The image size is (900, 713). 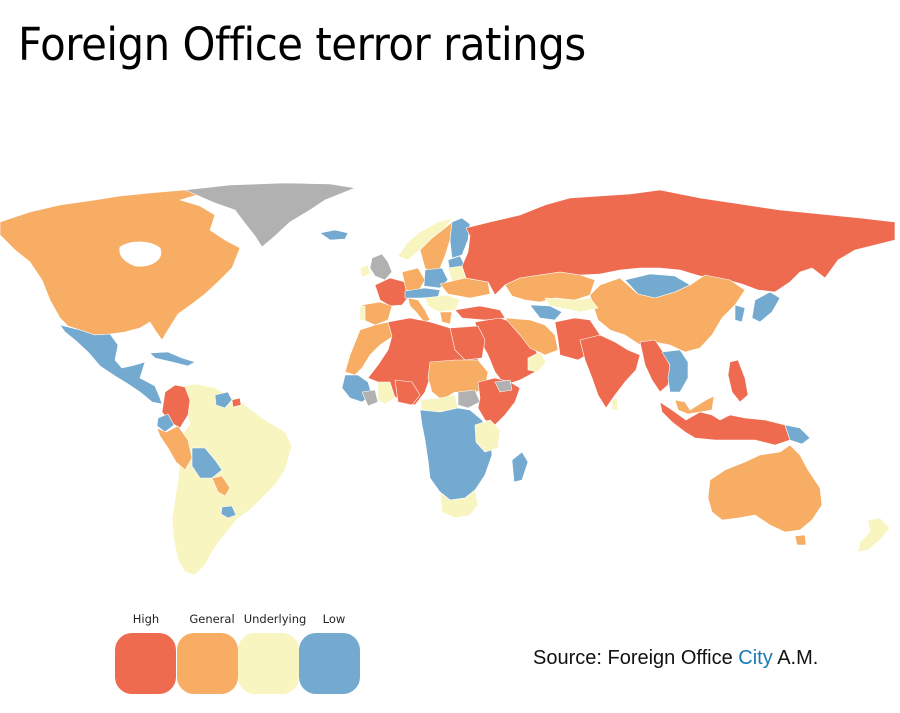 What do you see at coordinates (531, 336) in the screenshot?
I see `region-iran` at bounding box center [531, 336].